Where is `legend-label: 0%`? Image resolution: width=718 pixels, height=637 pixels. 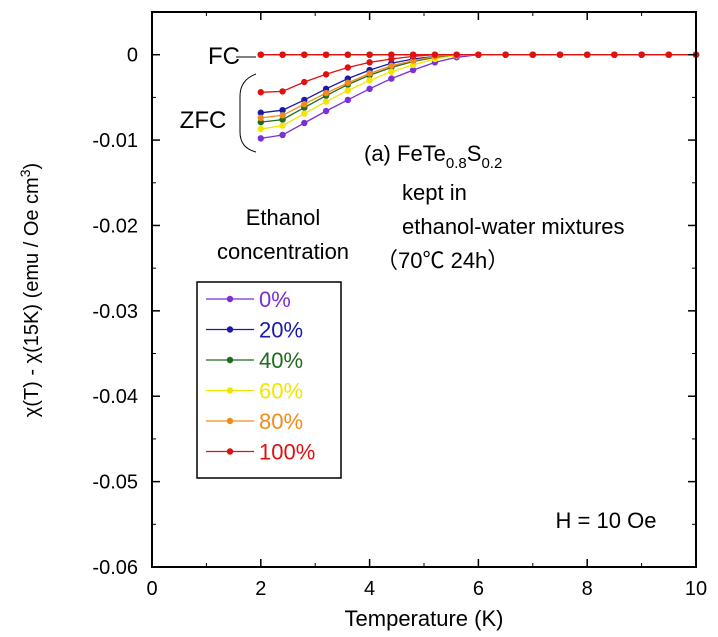
legend-label: 0% is located at coordinates (275, 299).